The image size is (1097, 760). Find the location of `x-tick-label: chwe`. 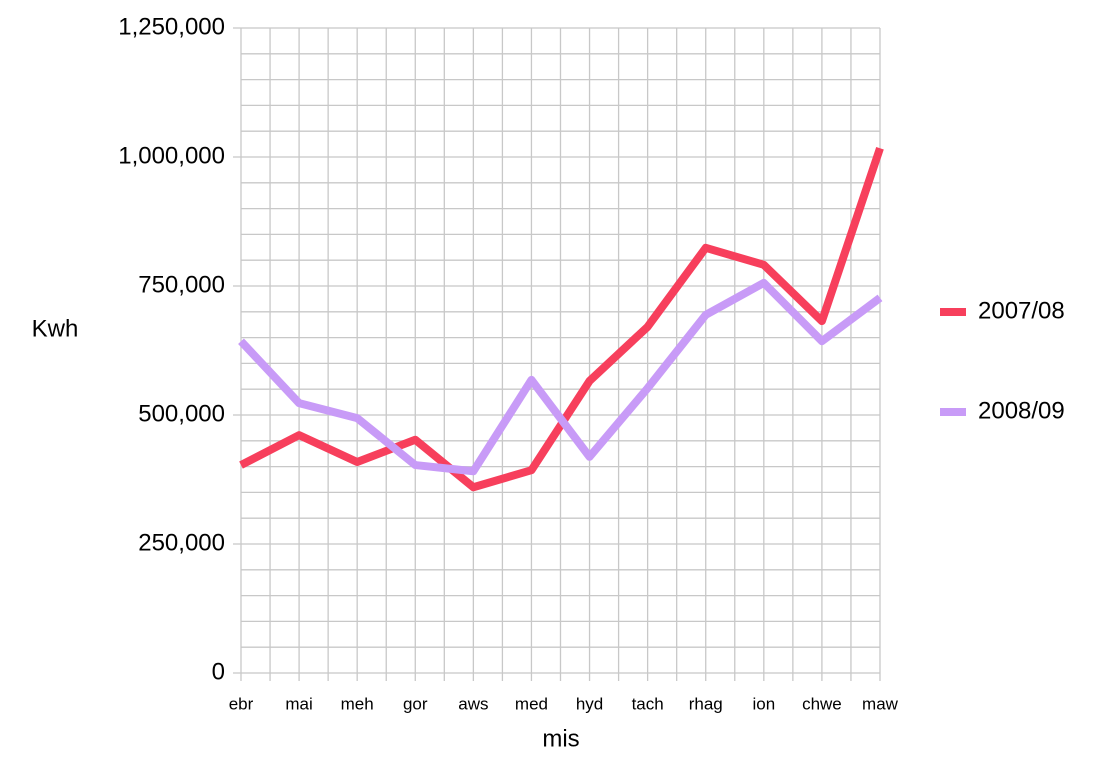

x-tick-label: chwe is located at coordinates (822, 703).